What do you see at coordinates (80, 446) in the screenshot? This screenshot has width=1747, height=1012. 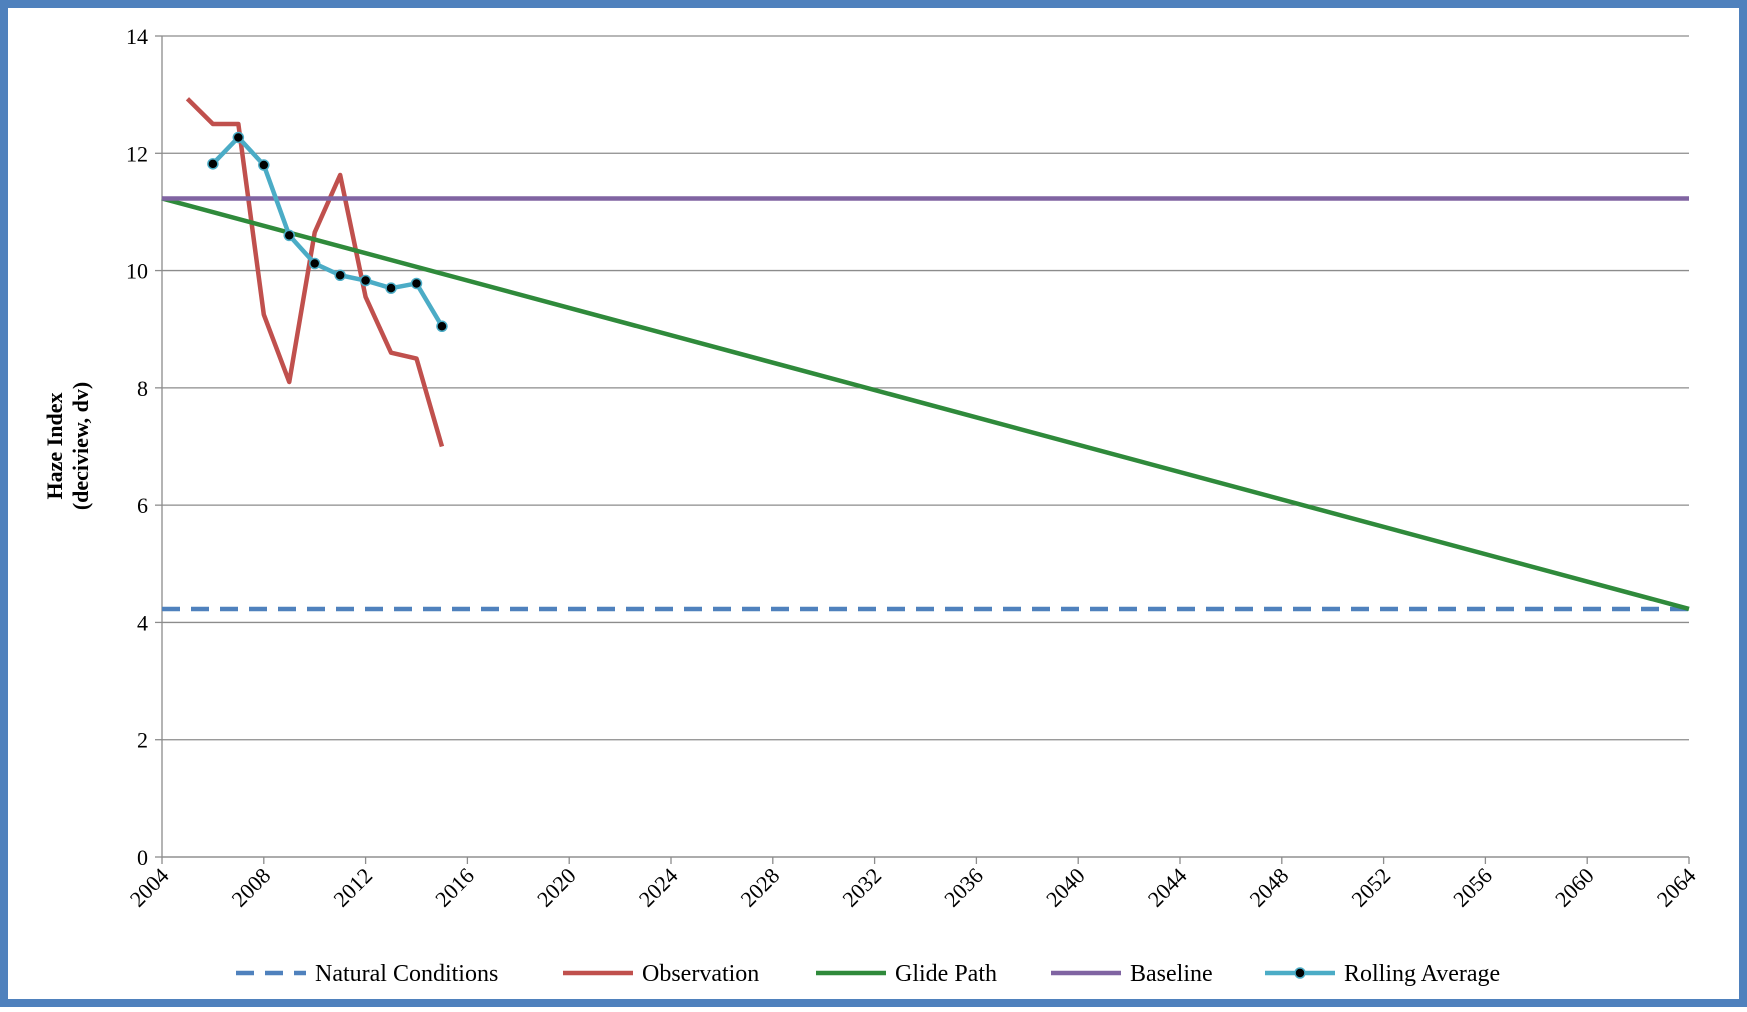 I see `y-axis-label: (deciview, dv)` at bounding box center [80, 446].